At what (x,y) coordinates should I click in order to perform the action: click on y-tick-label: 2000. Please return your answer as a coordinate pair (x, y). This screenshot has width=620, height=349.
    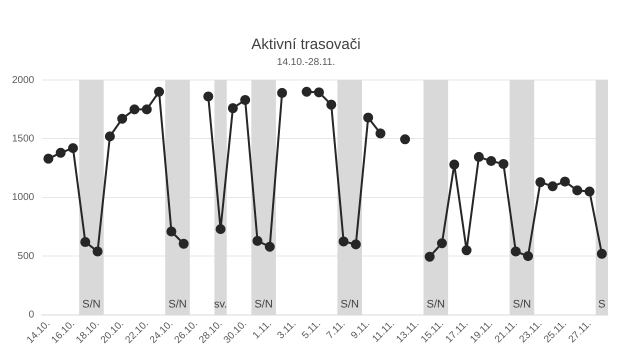
    Looking at the image, I should click on (23, 80).